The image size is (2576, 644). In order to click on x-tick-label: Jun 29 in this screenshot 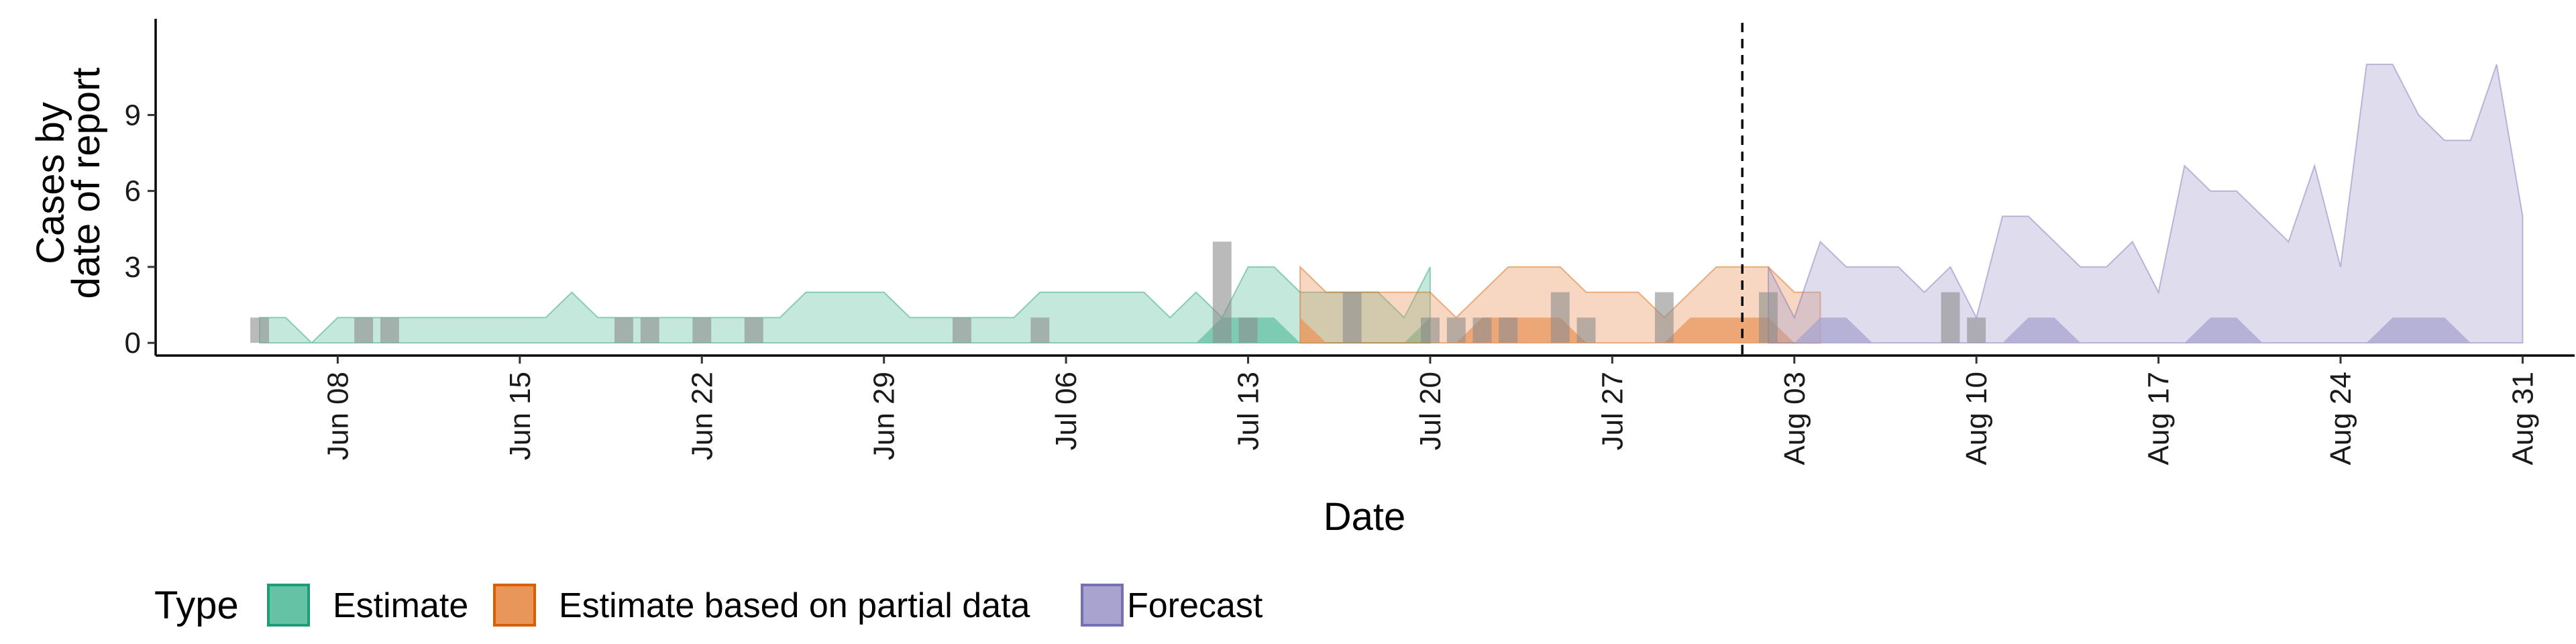, I will do `click(884, 416)`.